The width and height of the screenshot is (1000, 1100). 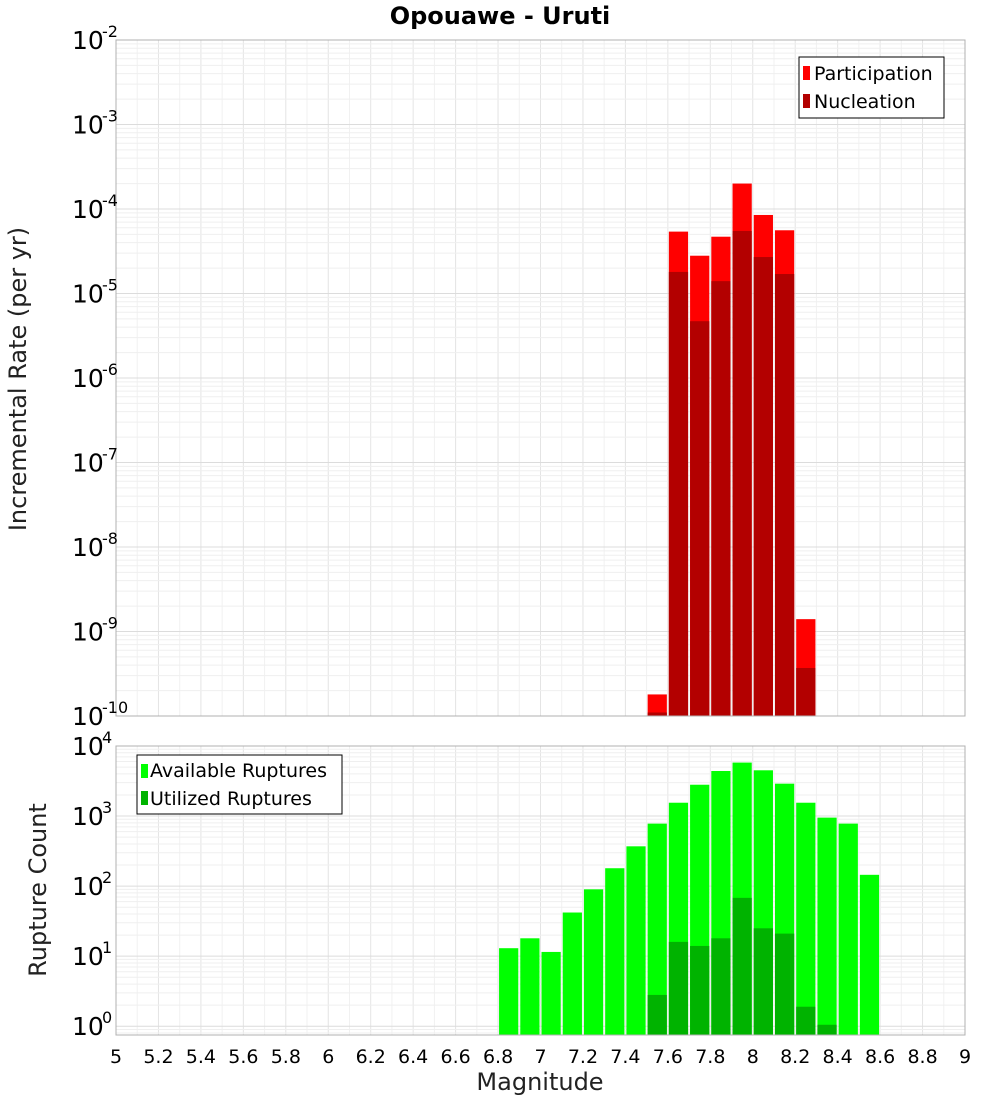 I want to click on x-tick-label: 8.4, so click(x=838, y=1057).